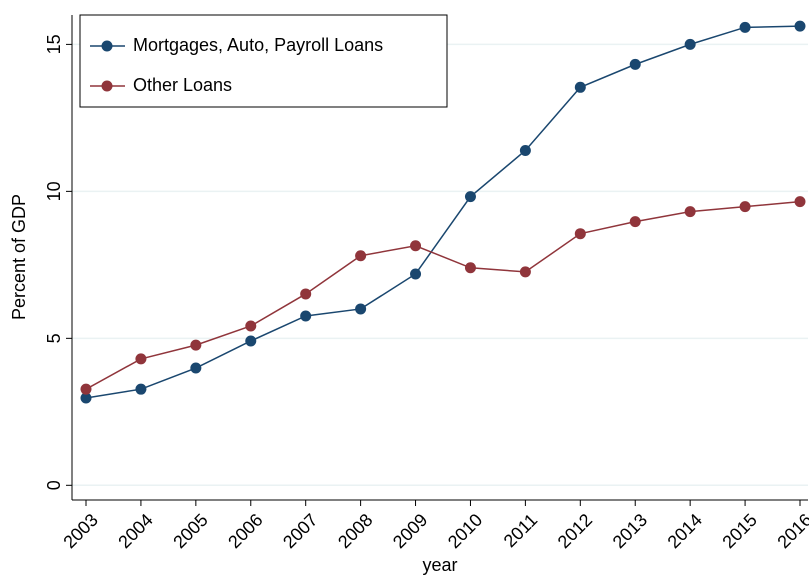 This screenshot has width=809, height=582. I want to click on legend-label: Other Loans, so click(182, 85).